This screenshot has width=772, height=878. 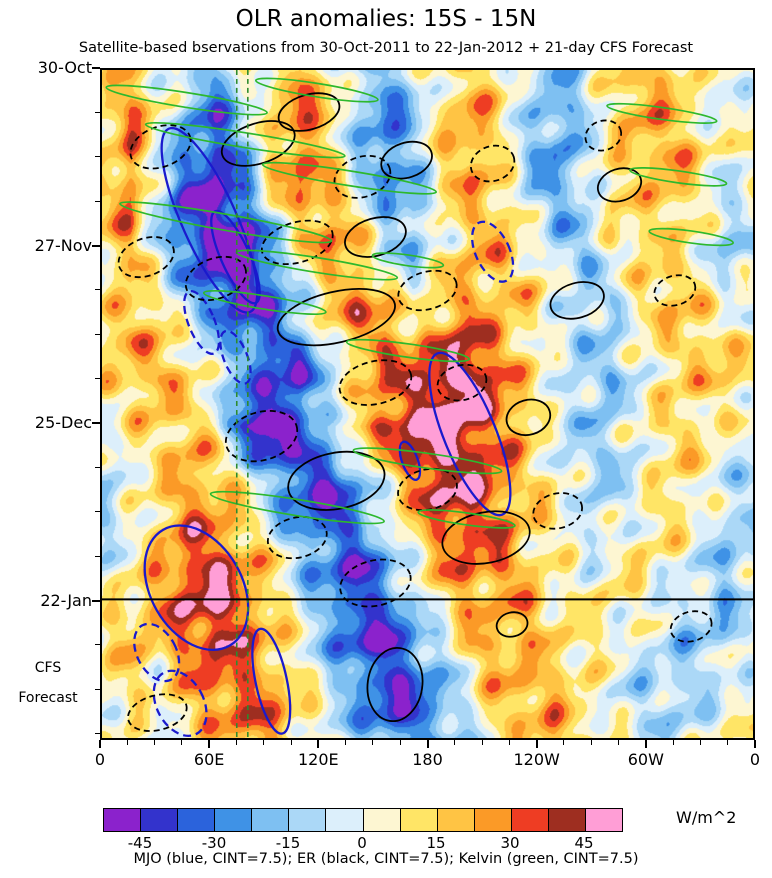 What do you see at coordinates (386, 19) in the screenshot?
I see `chart-title: OLR anomalies: 15S - 15N` at bounding box center [386, 19].